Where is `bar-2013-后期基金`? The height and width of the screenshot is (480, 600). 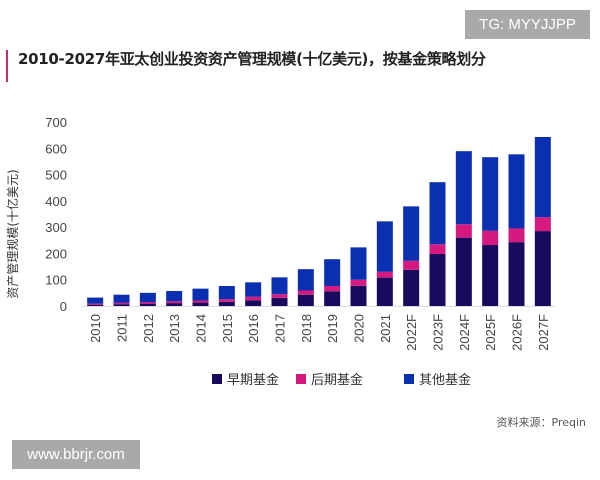 bar-2013-后期基金 is located at coordinates (174, 302).